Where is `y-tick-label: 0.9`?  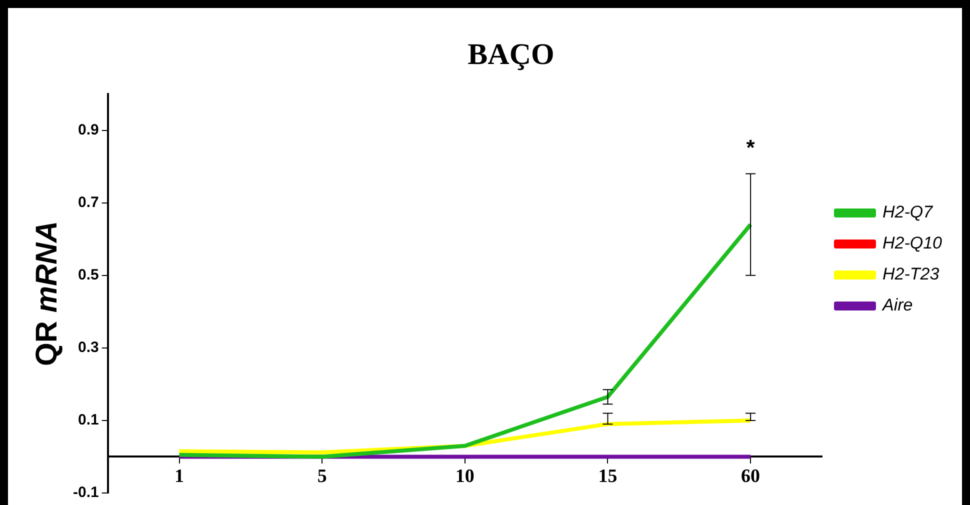 y-tick-label: 0.9 is located at coordinates (88, 129).